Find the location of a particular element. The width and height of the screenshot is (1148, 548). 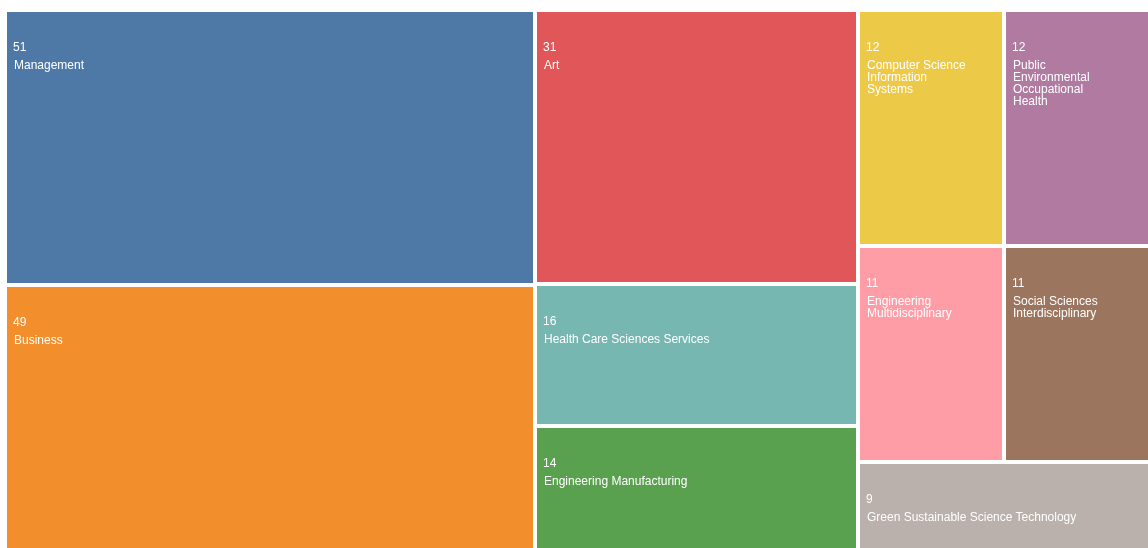

data-label: 49 is located at coordinates (20, 322).